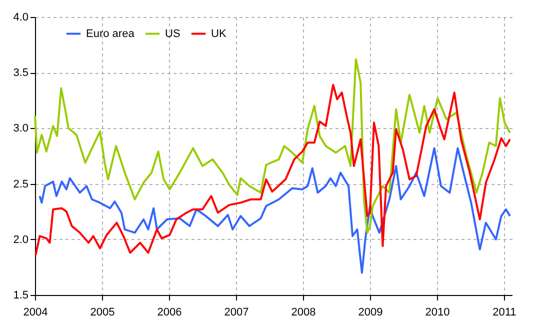 Image resolution: width=536 pixels, height=329 pixels. What do you see at coordinates (236, 312) in the screenshot?
I see `x-tick-label: 2007` at bounding box center [236, 312].